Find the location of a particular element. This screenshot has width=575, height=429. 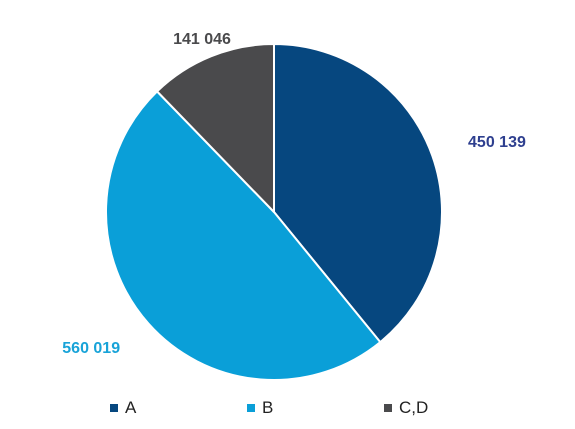

data-label-b: 560 019 is located at coordinates (91, 348).